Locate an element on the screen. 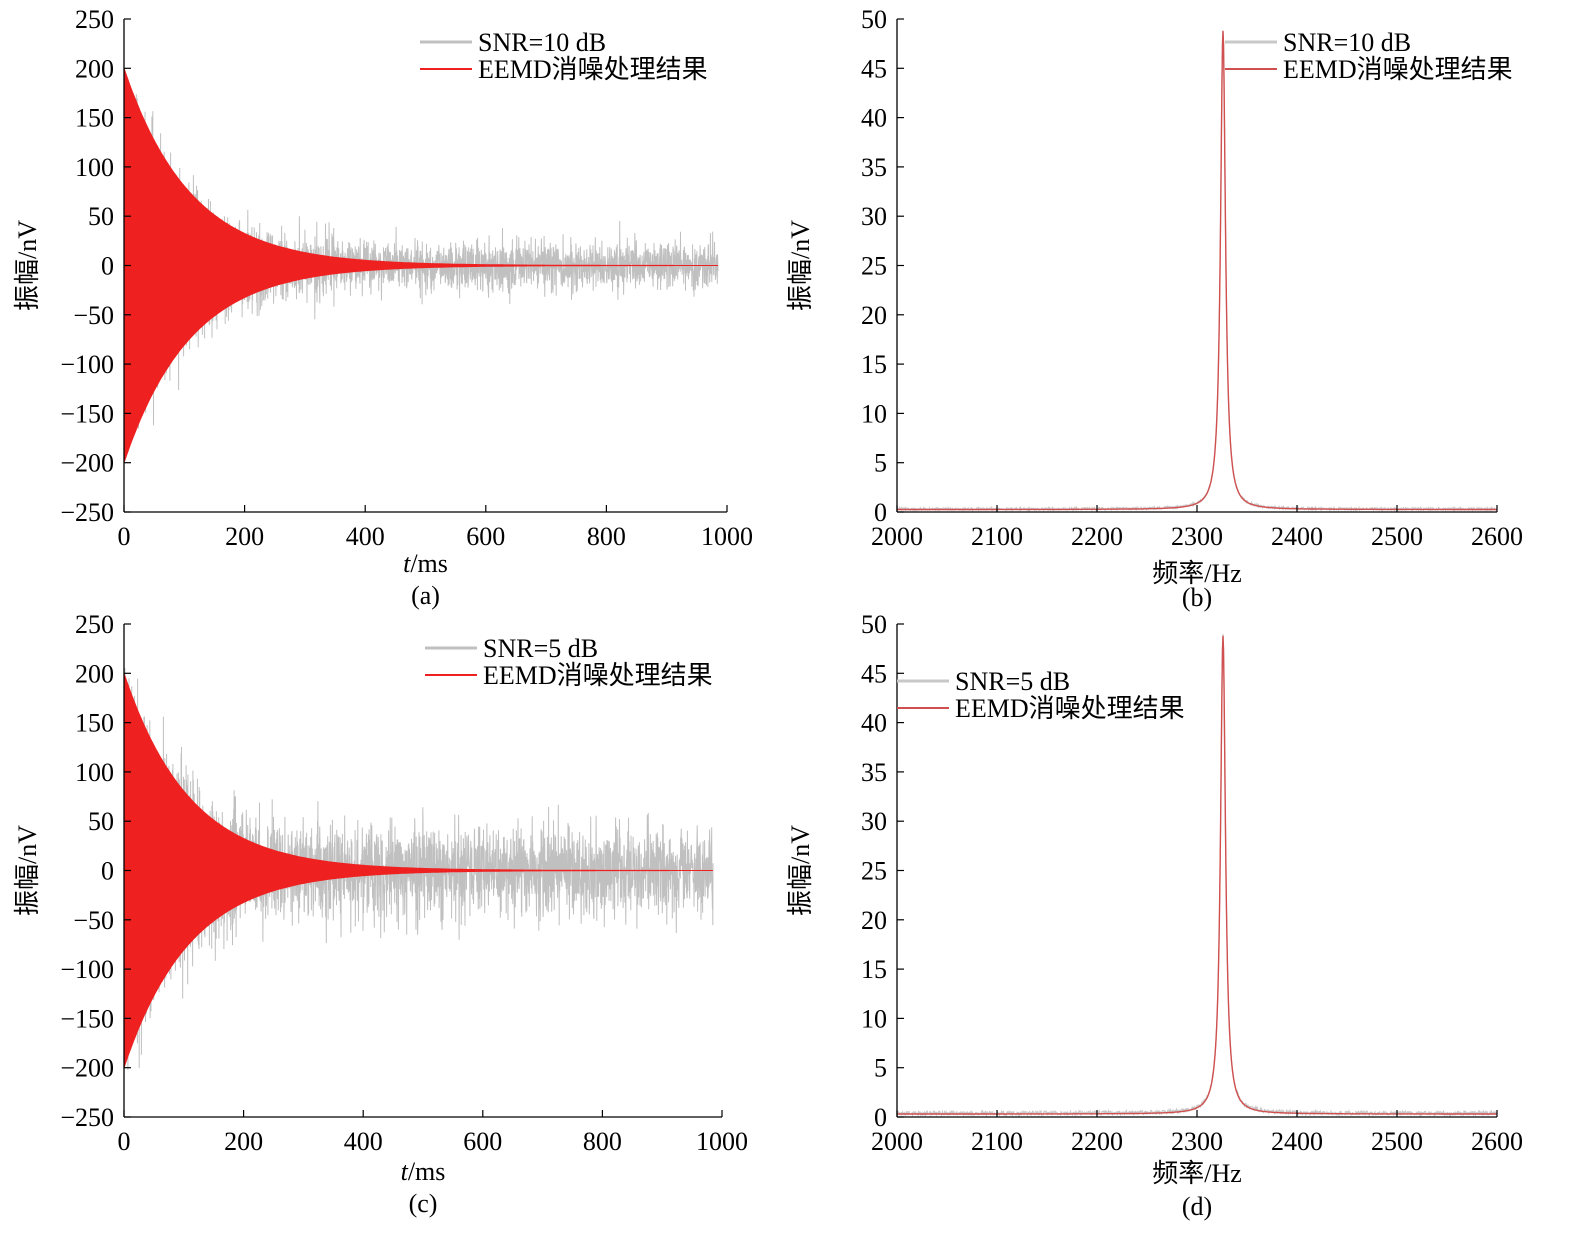 The width and height of the screenshot is (1584, 1248). y-tick-label: 200 is located at coordinates (94, 68).